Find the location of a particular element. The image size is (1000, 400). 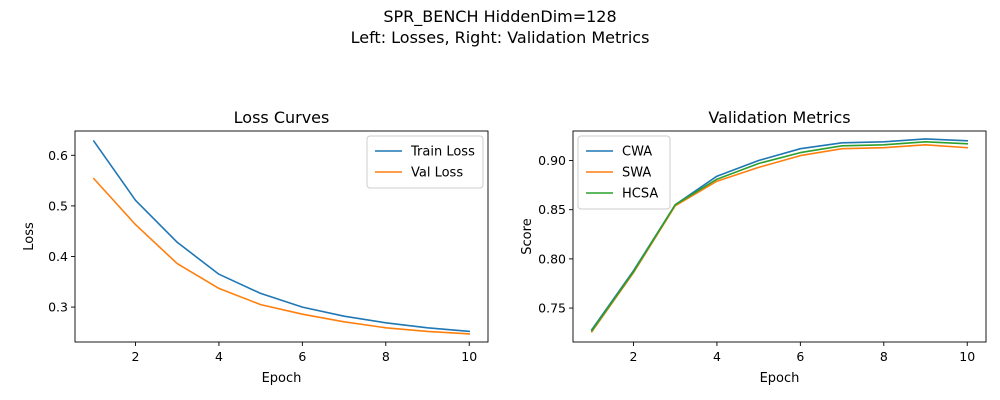

metrics-legend-label: CWA is located at coordinates (637, 152).